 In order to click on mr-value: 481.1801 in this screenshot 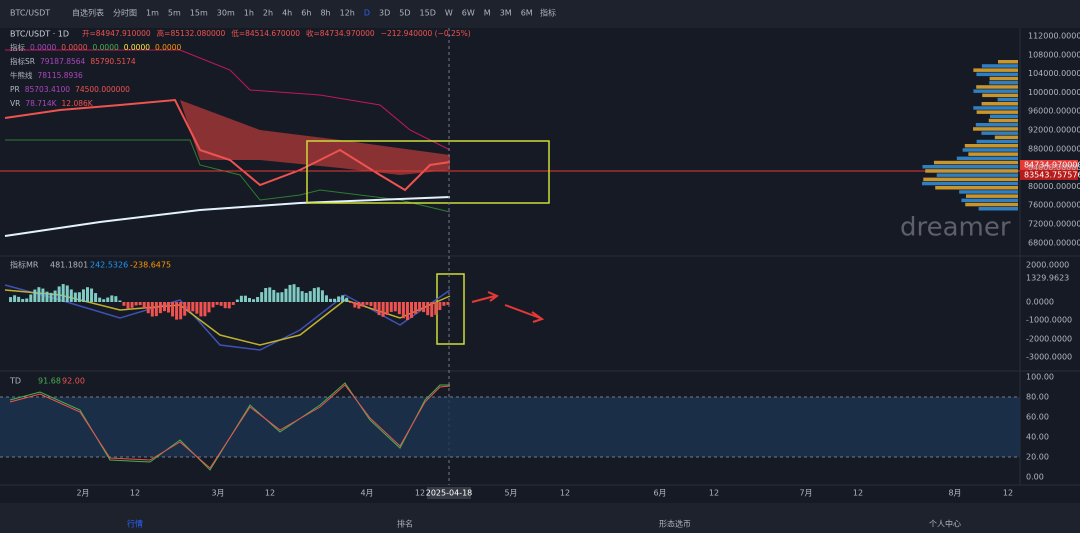, I will do `click(69, 265)`.